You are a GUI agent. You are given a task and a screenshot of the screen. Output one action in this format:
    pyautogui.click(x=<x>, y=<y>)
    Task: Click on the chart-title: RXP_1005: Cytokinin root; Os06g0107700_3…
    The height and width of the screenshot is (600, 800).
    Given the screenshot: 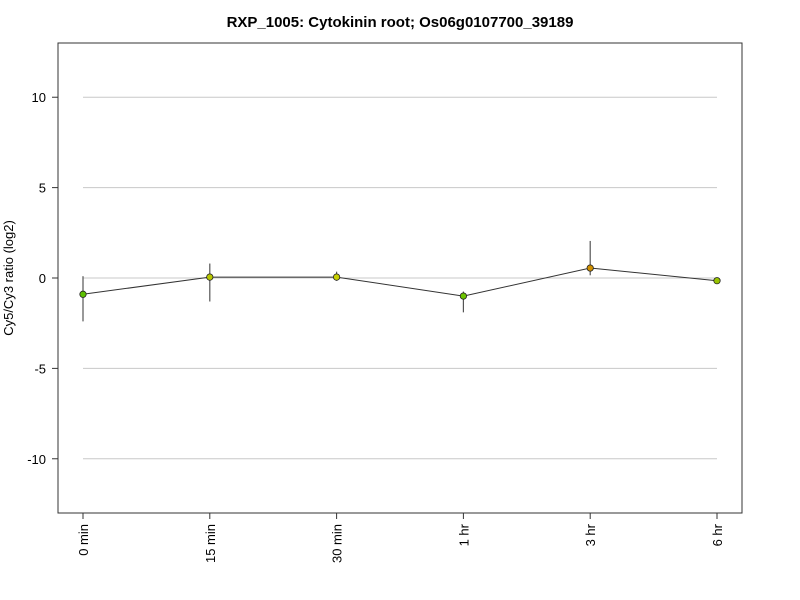 What is the action you would take?
    pyautogui.click(x=400, y=22)
    